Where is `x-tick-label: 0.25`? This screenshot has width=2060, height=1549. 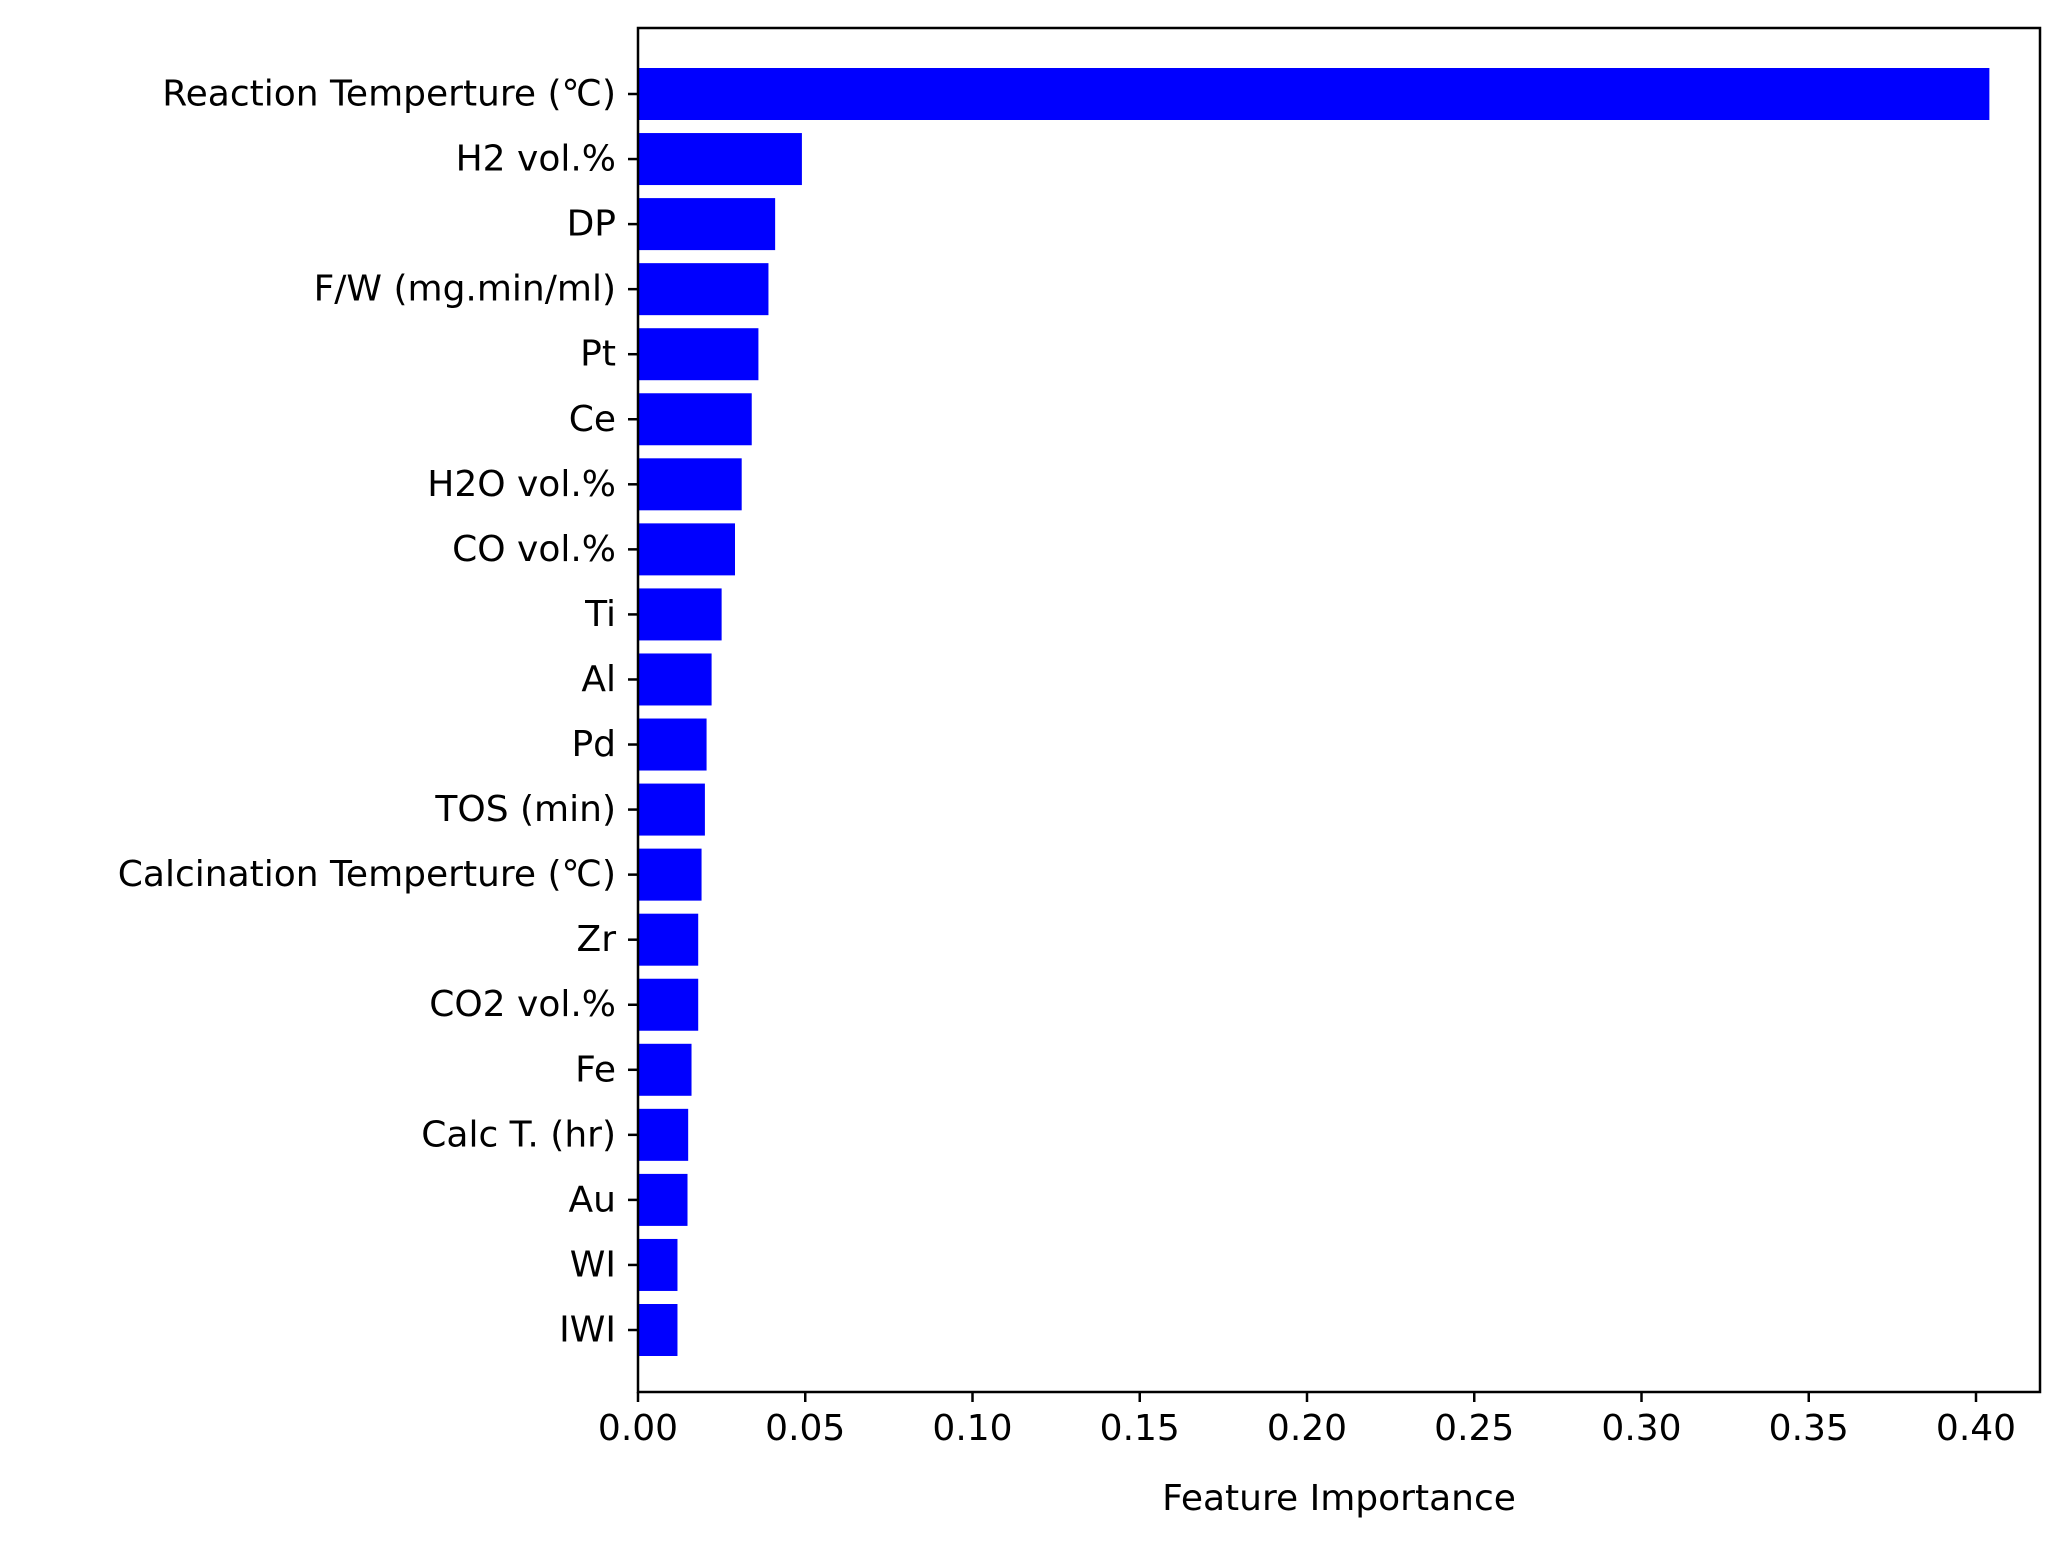 x-tick-label: 0.25 is located at coordinates (1474, 1428).